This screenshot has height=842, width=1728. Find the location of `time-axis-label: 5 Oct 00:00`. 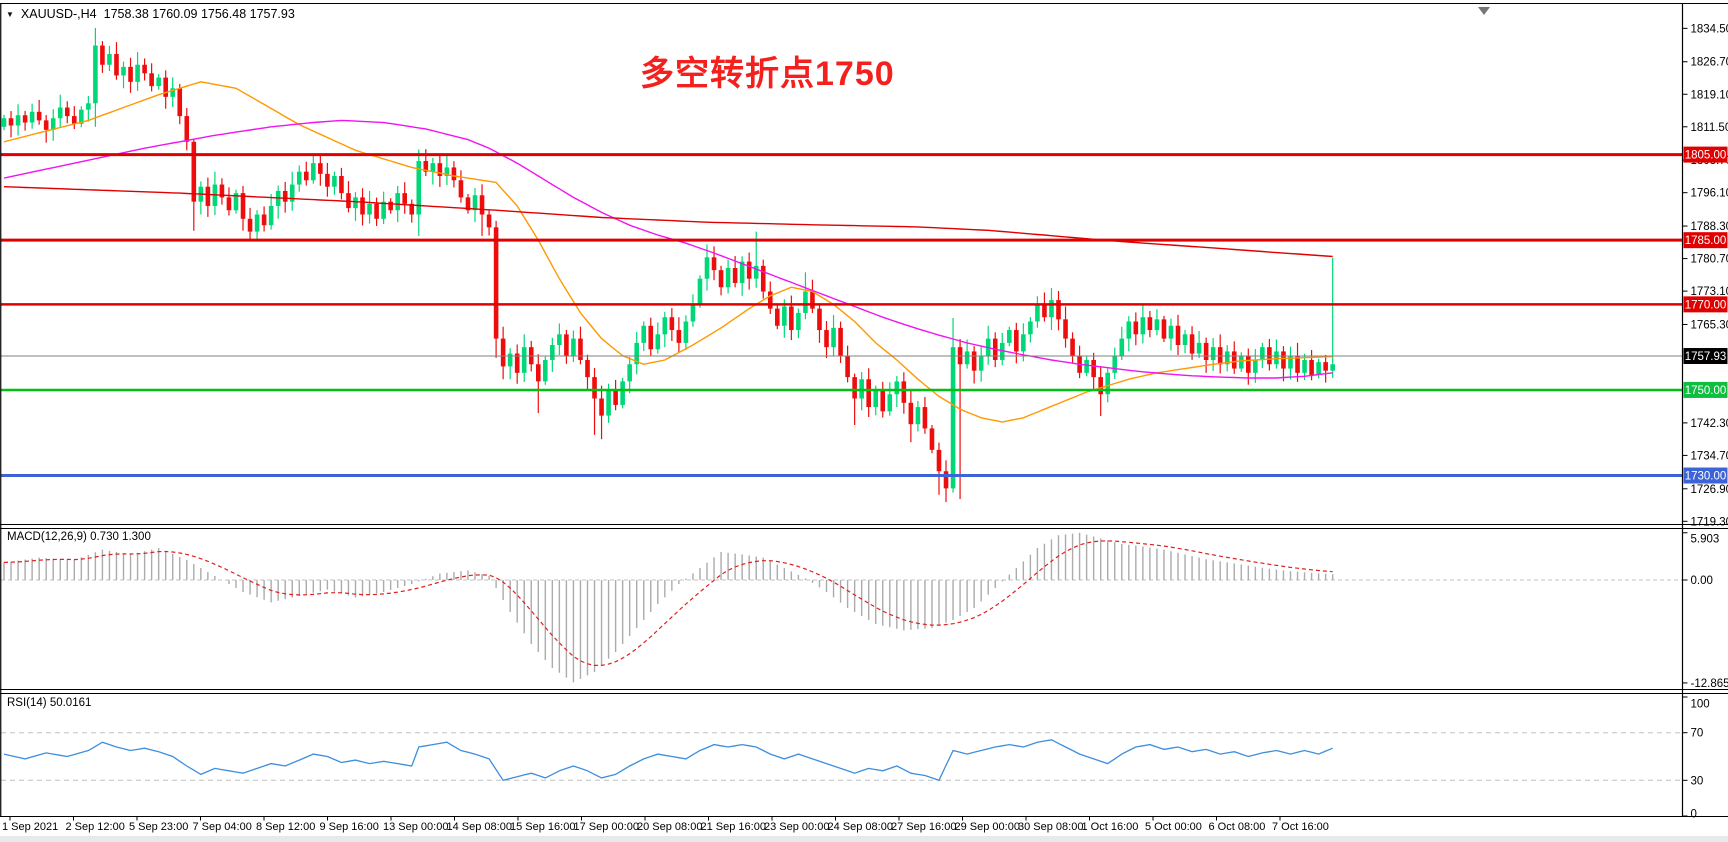

time-axis-label: 5 Oct 00:00 is located at coordinates (1173, 827).